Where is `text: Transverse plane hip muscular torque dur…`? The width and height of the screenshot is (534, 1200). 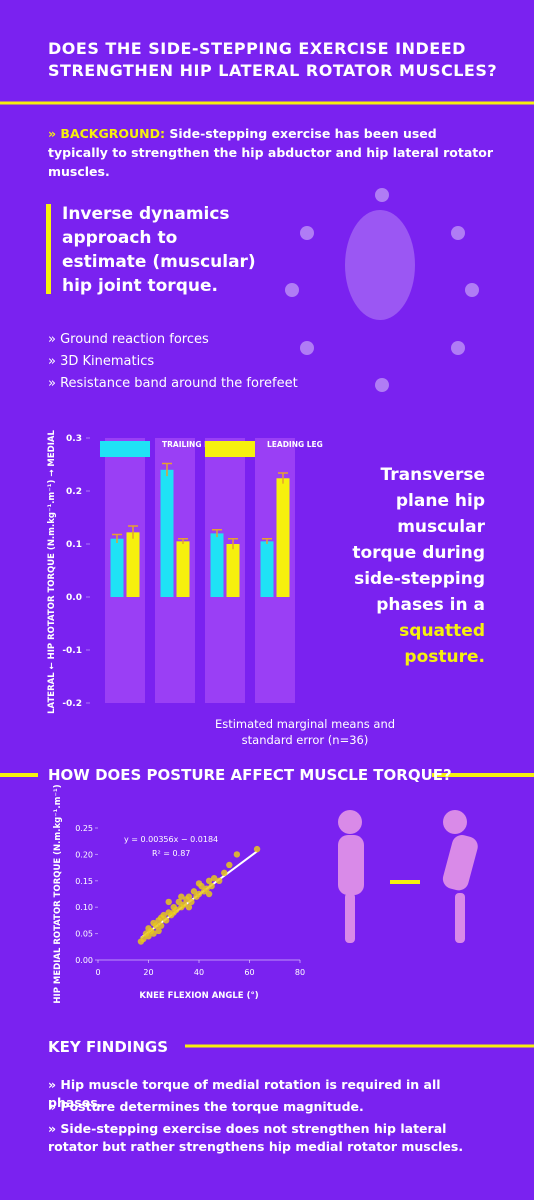
text: Transverse plane hip muscular torque dur… is located at coordinates (418, 540).